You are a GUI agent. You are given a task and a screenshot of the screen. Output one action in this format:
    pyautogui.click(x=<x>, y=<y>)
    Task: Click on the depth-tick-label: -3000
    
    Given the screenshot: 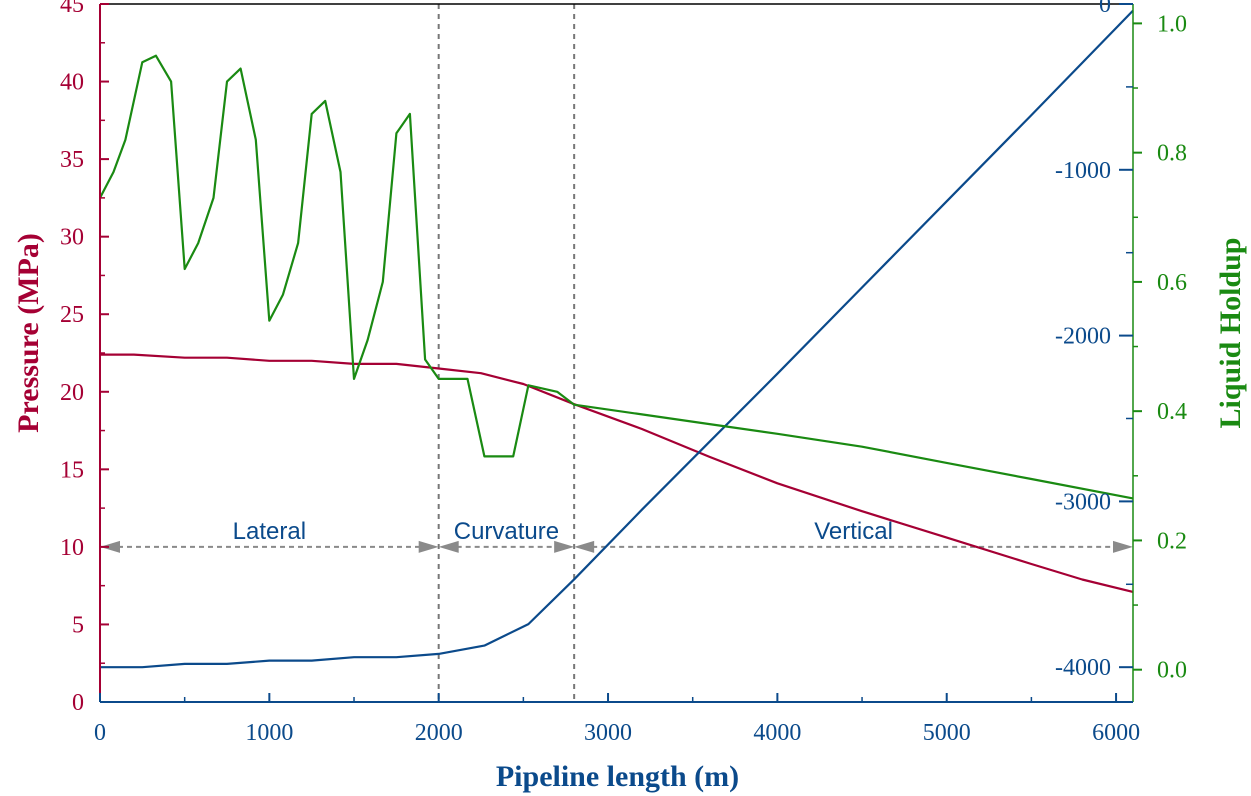 What is the action you would take?
    pyautogui.click(x=1083, y=502)
    